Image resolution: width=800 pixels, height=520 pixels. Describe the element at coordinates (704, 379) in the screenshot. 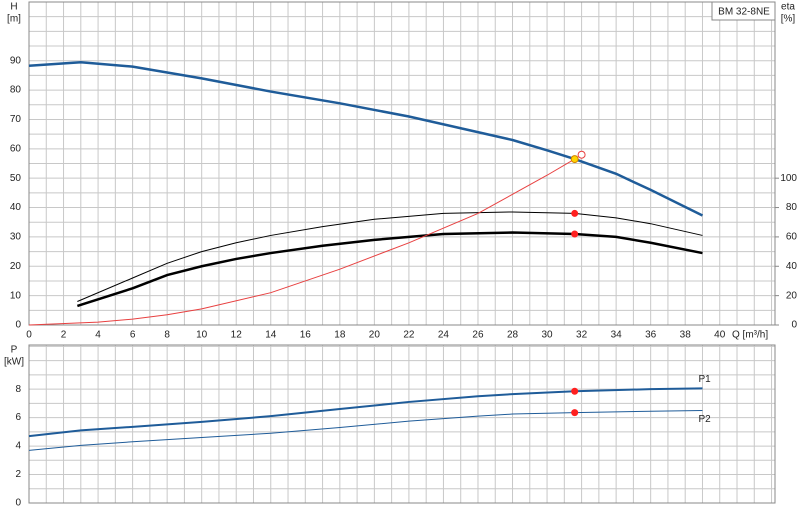

I see `series-label: P1` at that location.